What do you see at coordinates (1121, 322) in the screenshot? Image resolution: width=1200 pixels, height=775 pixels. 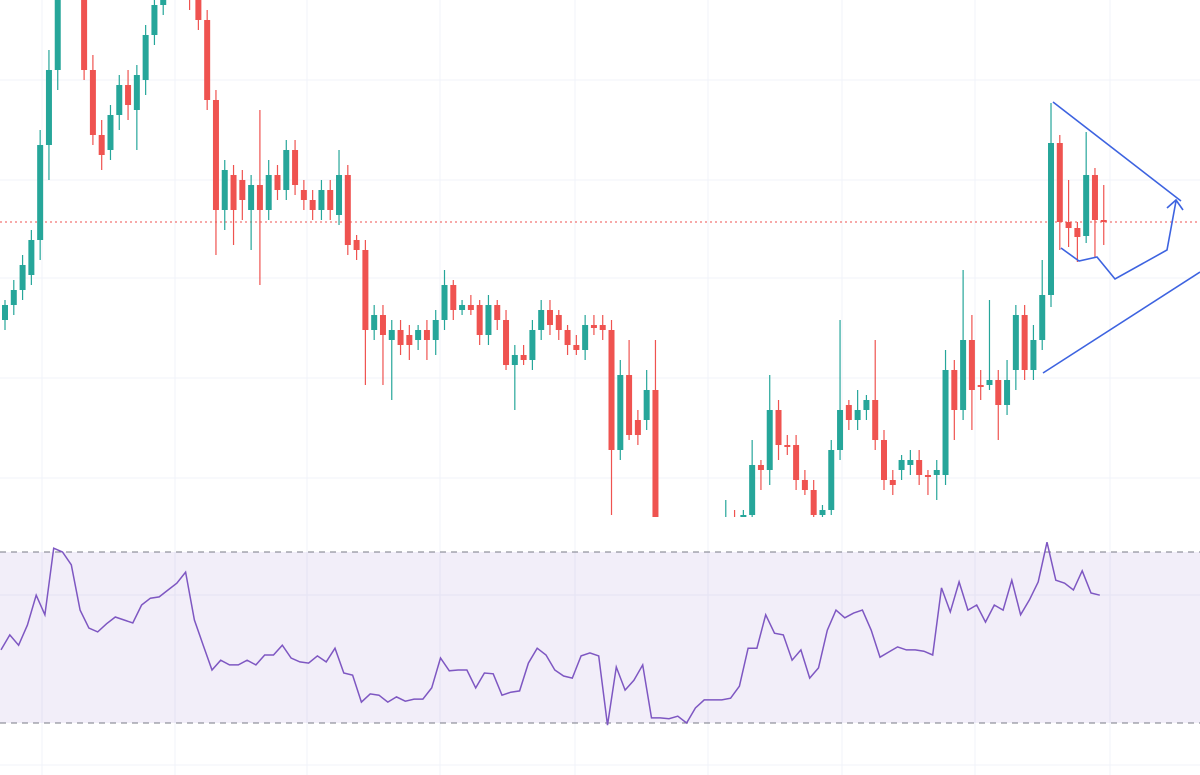 I see `lower-trendline` at bounding box center [1121, 322].